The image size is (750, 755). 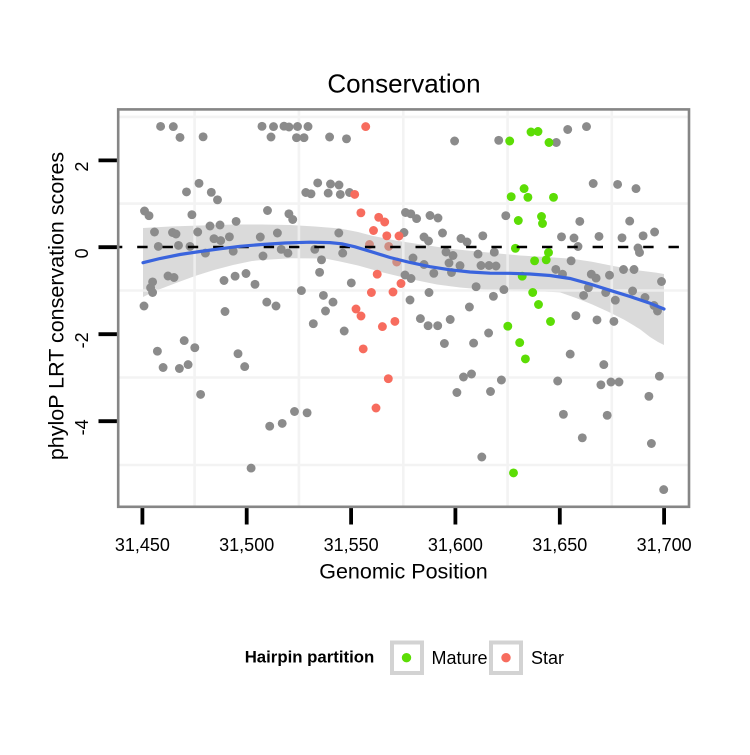 I want to click on svg-text: Hairpin partition, so click(x=310, y=657).